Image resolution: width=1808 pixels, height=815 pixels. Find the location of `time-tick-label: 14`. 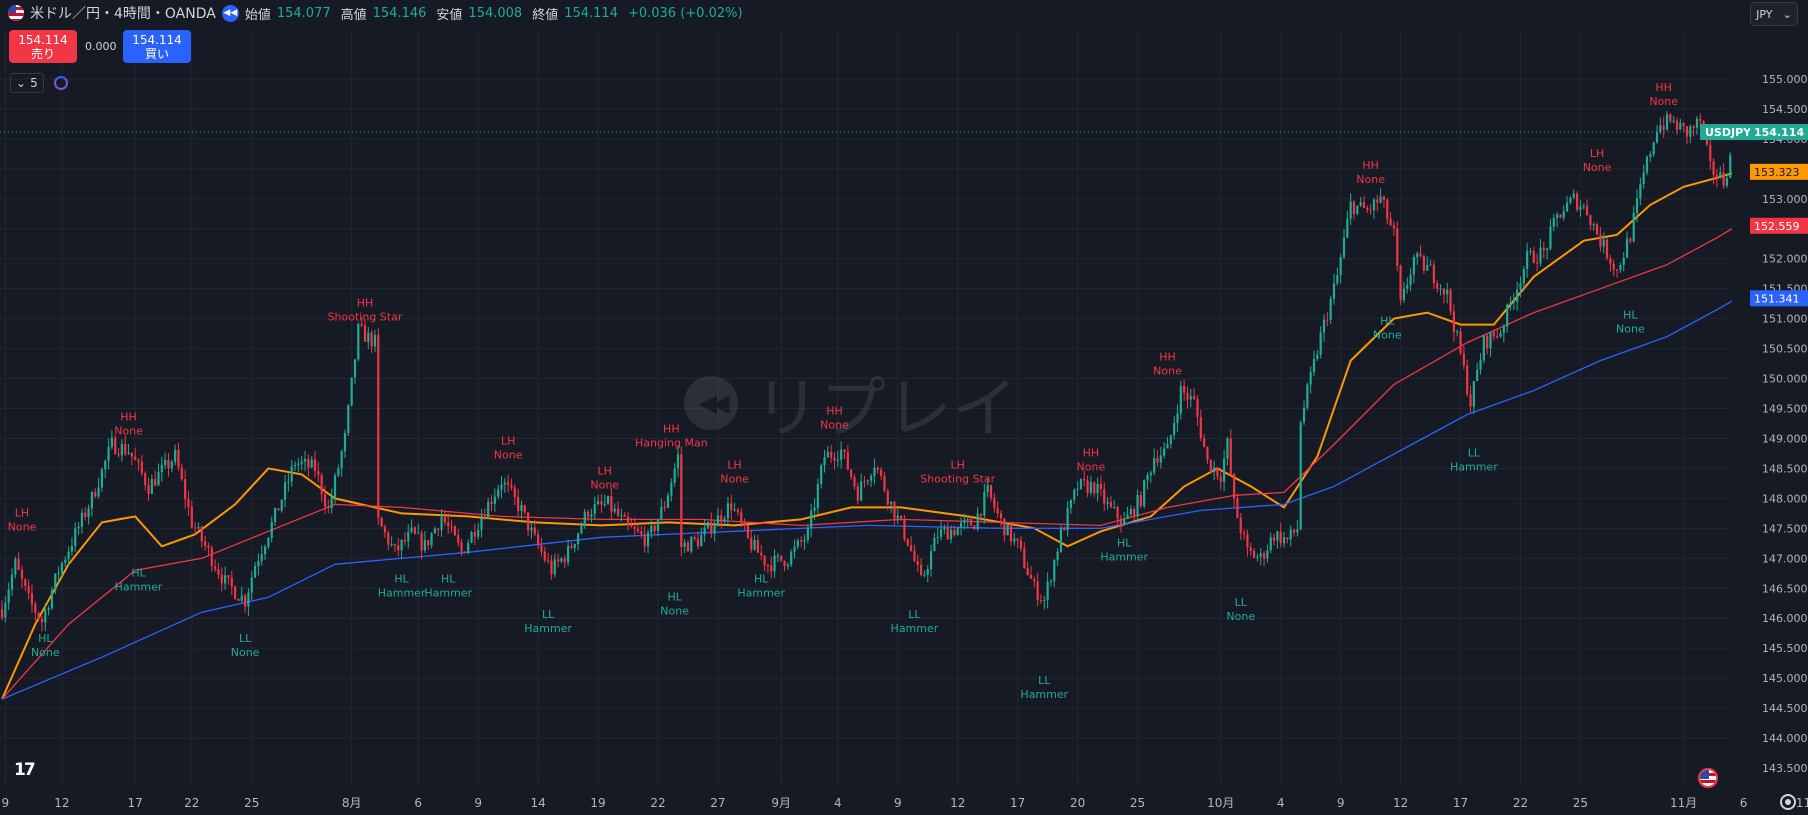

time-tick-label: 14 is located at coordinates (537, 803).